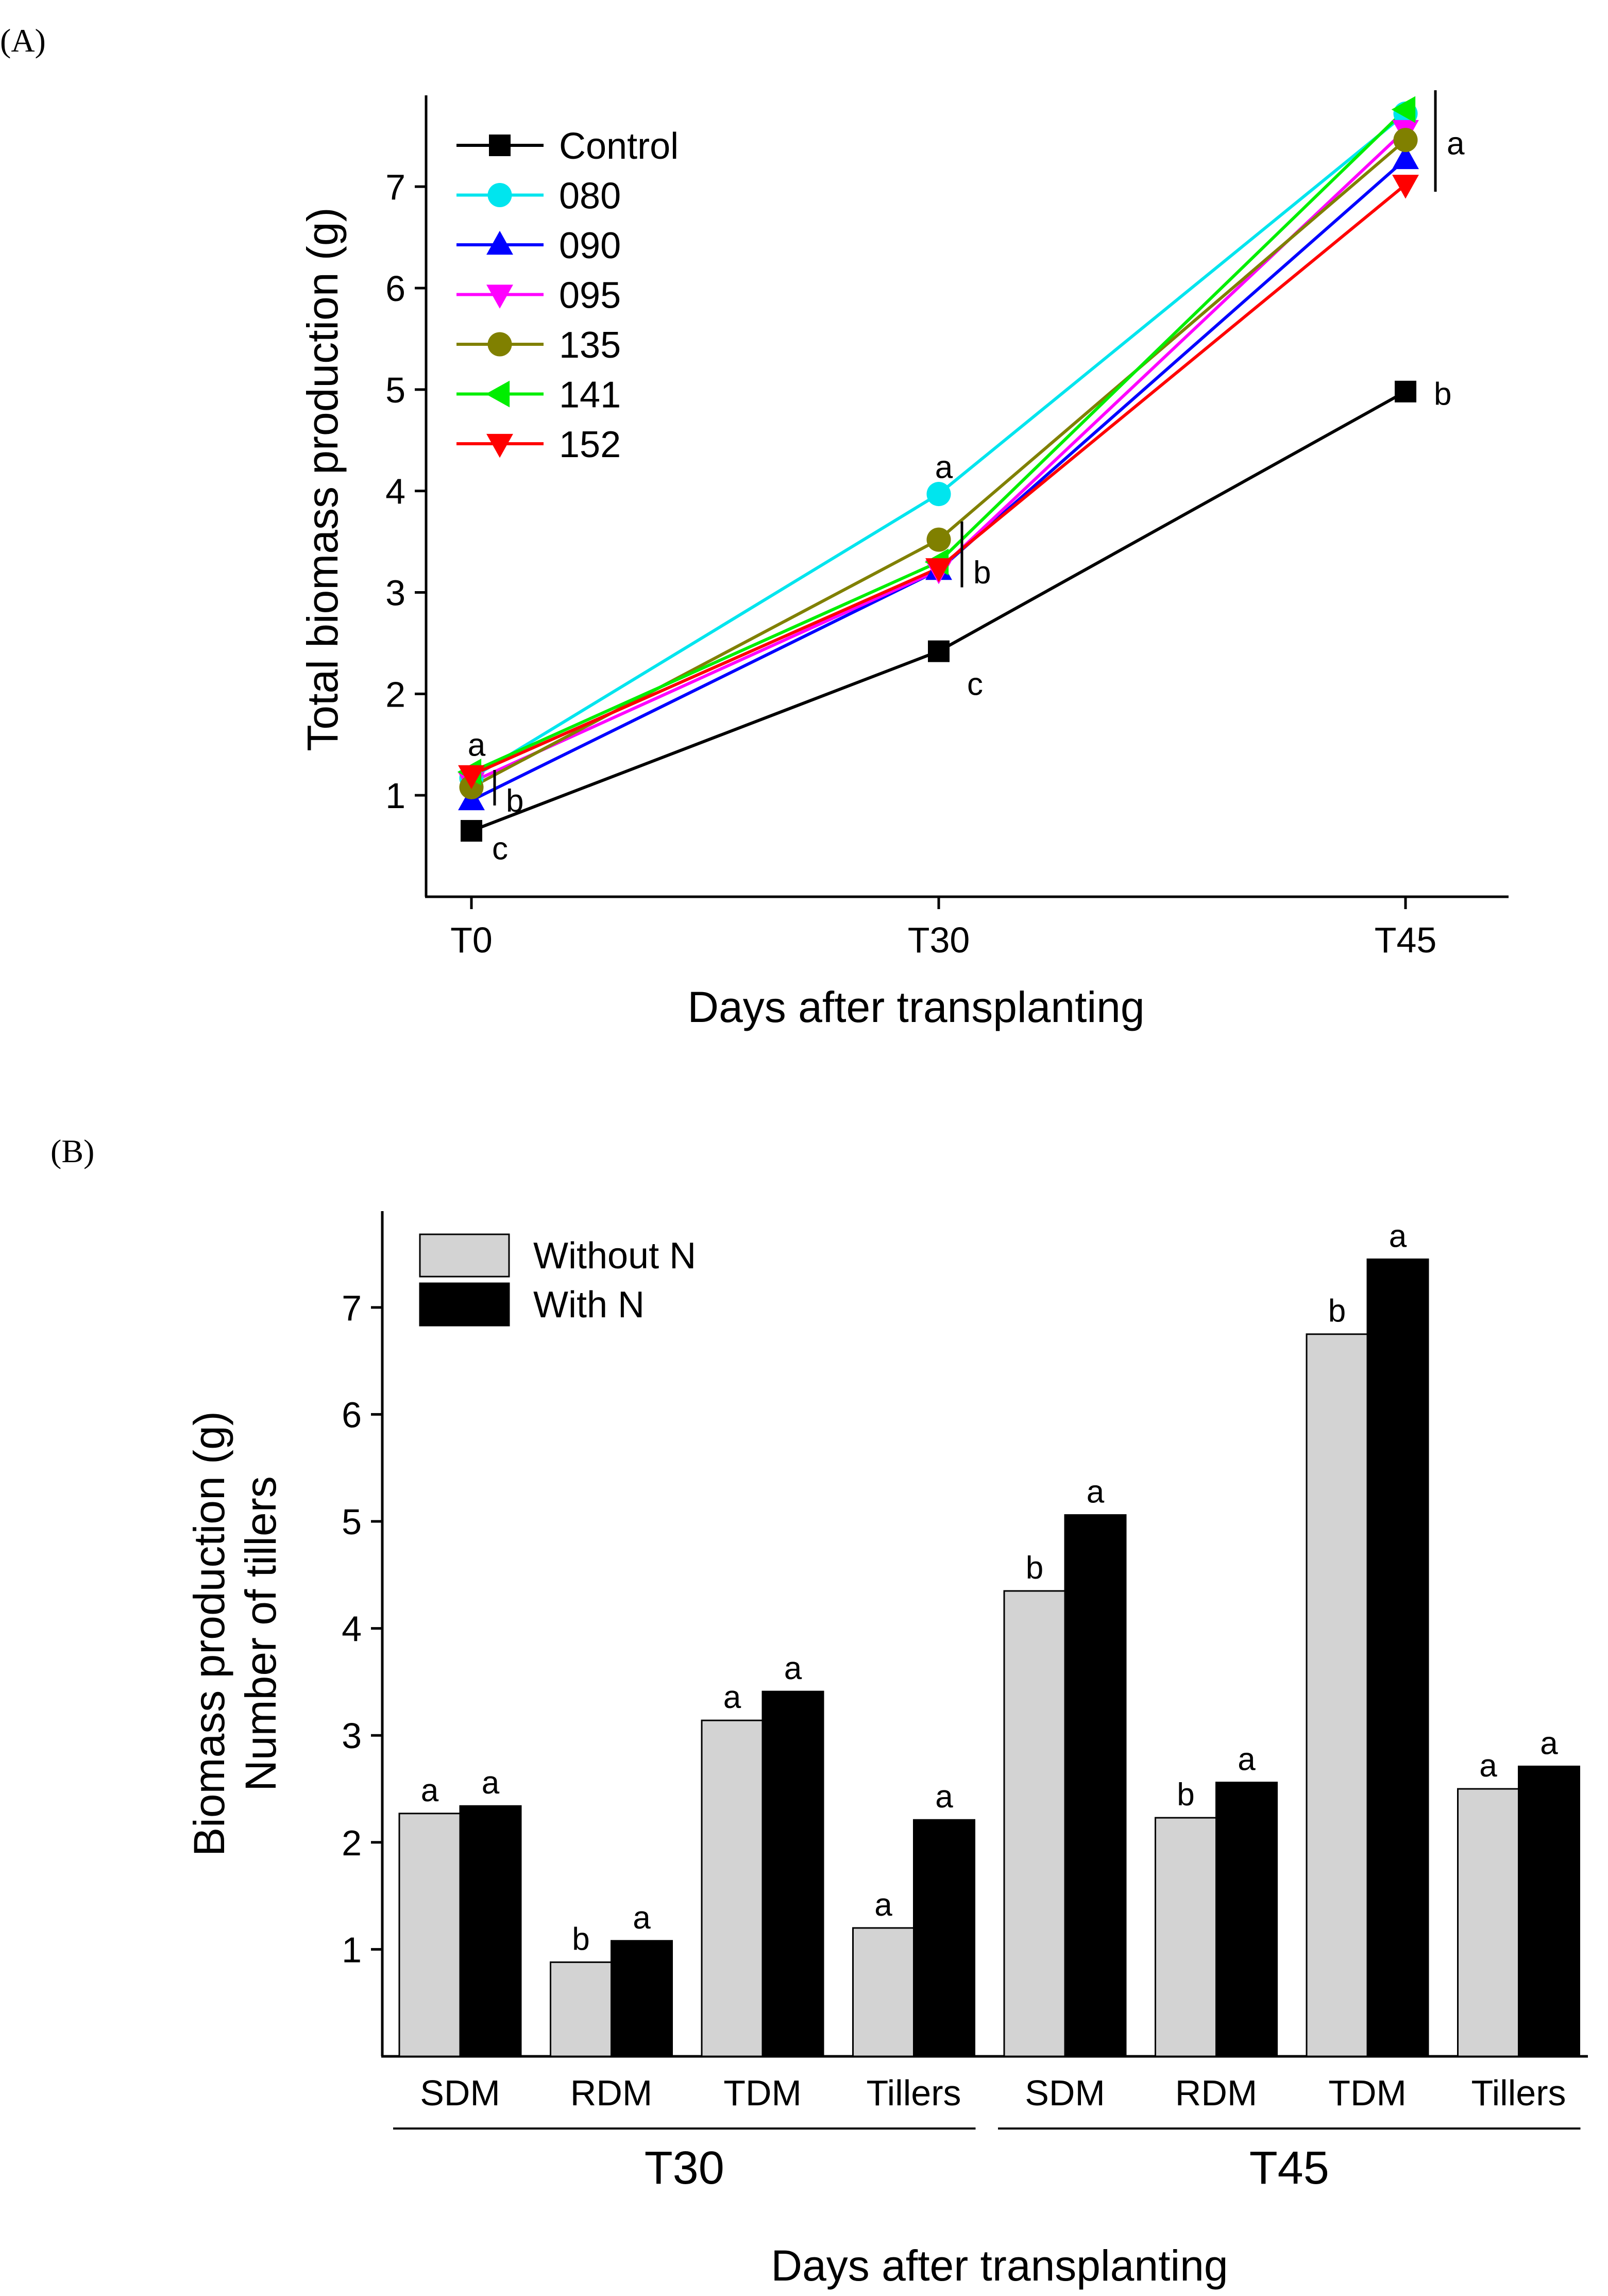 The width and height of the screenshot is (1608, 2296). What do you see at coordinates (993, 2093) in the screenshot?
I see `panel-b-x-ticks: SDM RDM TDM Tillers SDM RDM TDM Tillers` at bounding box center [993, 2093].